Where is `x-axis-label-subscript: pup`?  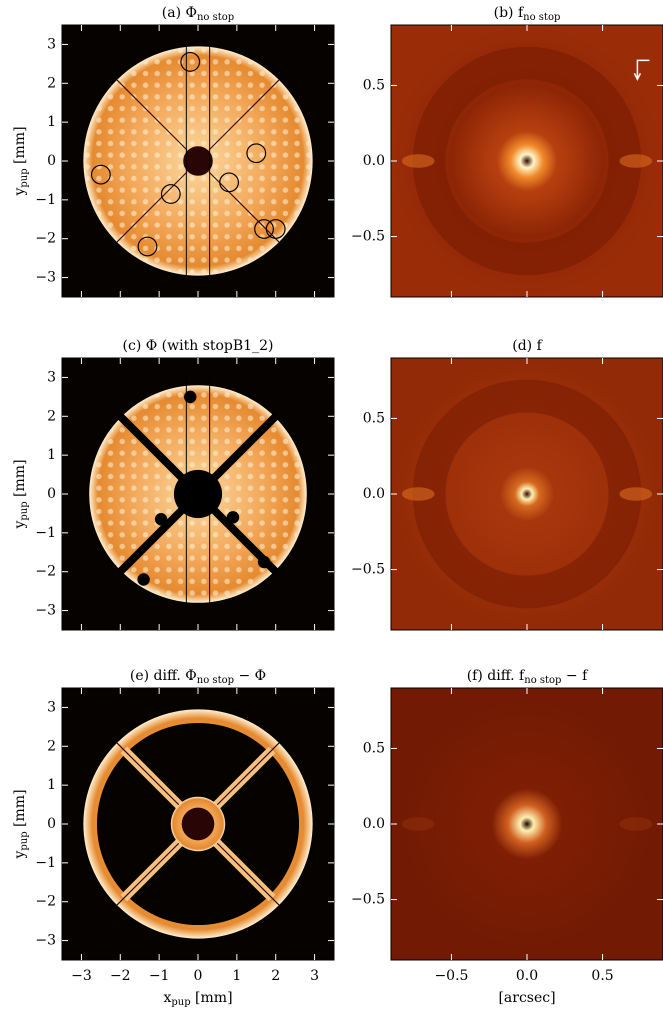 x-axis-label-subscript: pup is located at coordinates (180, 1002).